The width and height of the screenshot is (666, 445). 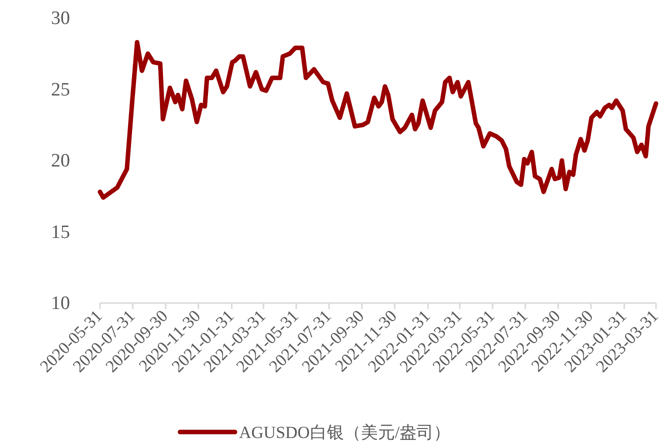 What do you see at coordinates (60, 232) in the screenshot?
I see `y-tick-label: 15` at bounding box center [60, 232].